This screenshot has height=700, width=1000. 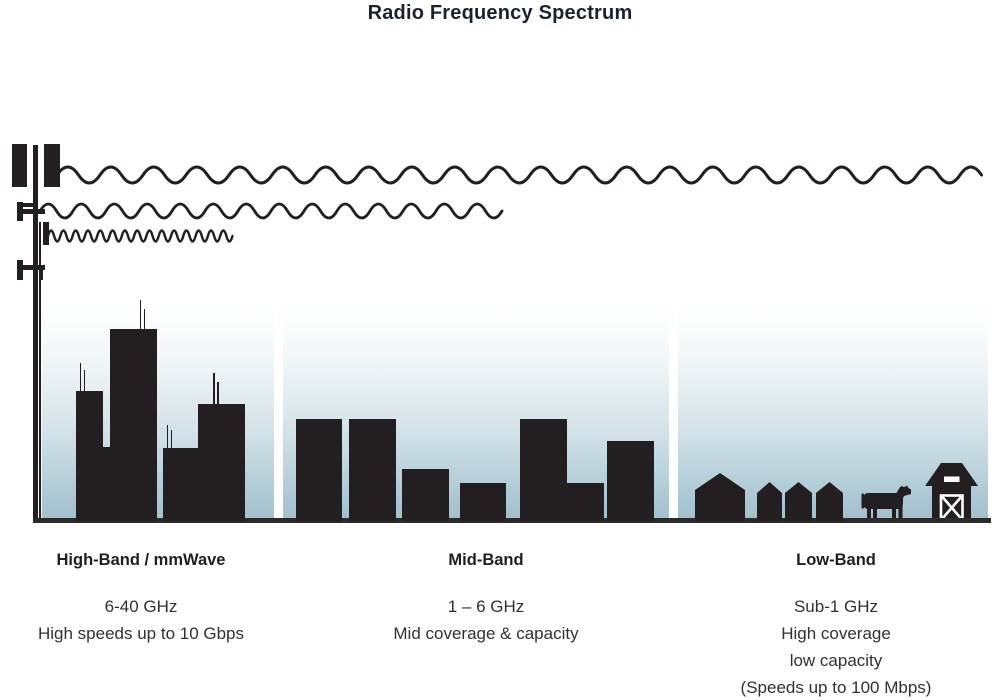 I want to click on long-wavelength-wave, so click(x=519, y=175).